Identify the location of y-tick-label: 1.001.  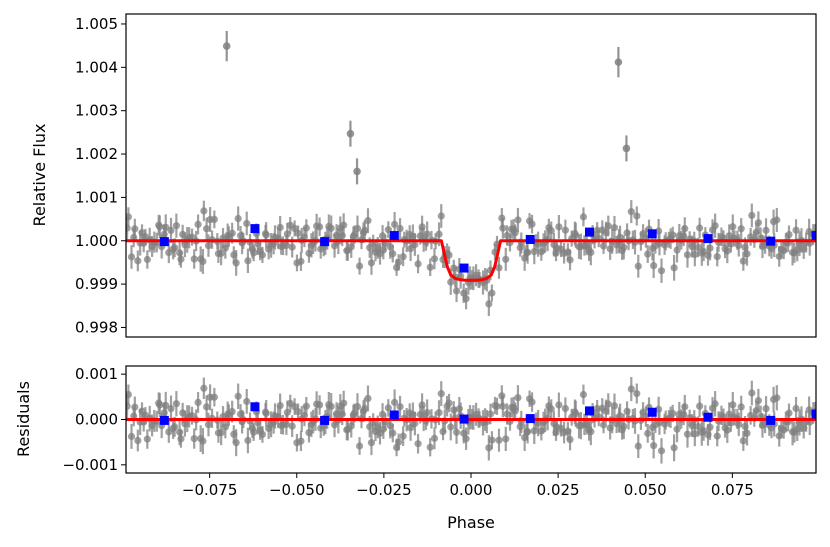
(96, 197).